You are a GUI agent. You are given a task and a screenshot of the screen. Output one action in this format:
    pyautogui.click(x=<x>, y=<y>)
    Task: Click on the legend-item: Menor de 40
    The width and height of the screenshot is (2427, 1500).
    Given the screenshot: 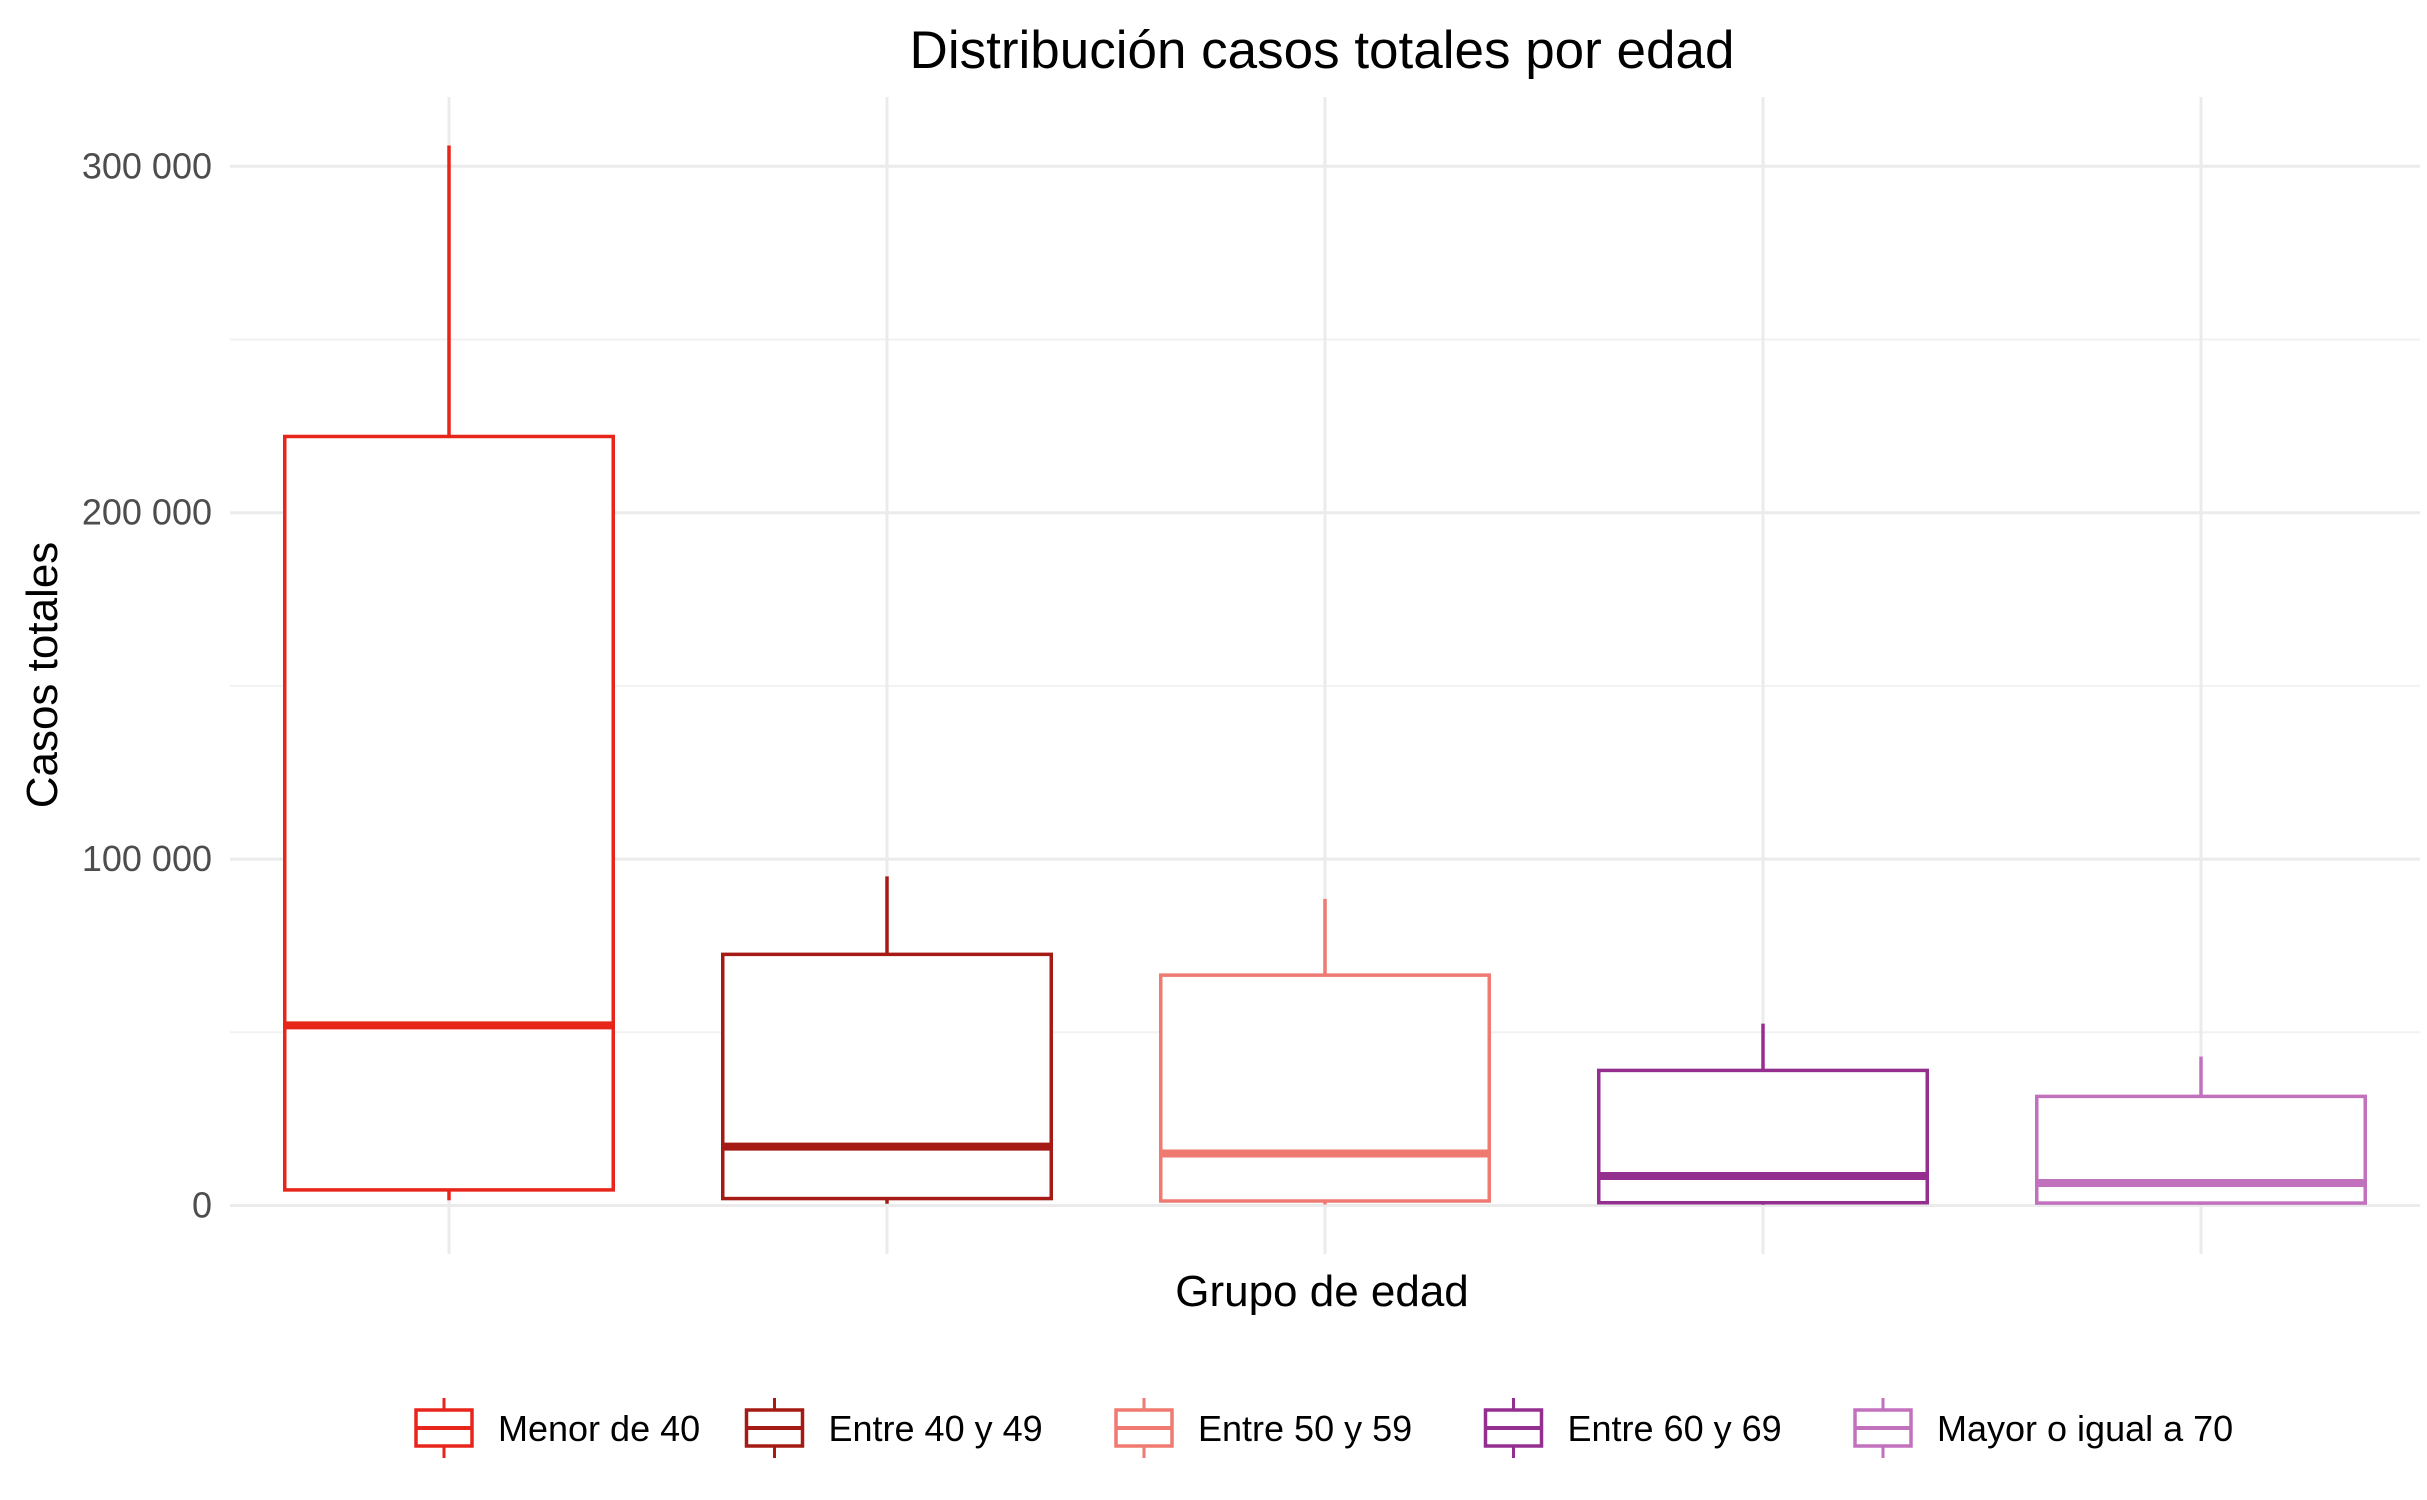 What is the action you would take?
    pyautogui.click(x=557, y=1428)
    